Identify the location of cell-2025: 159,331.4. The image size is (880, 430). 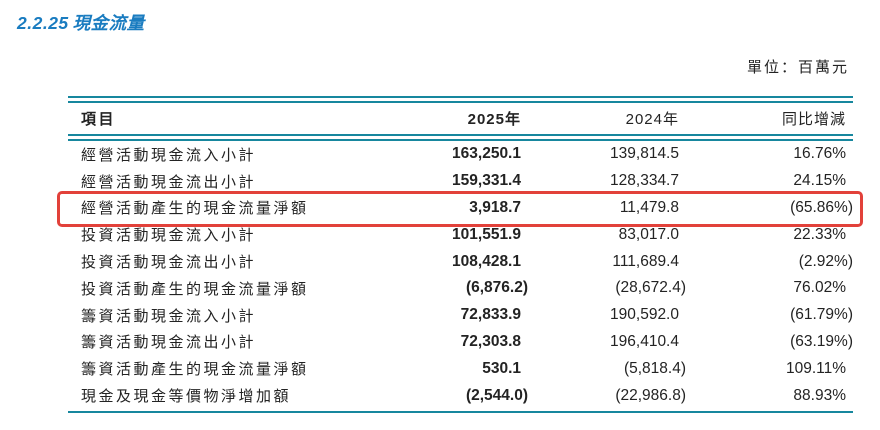
(486, 181).